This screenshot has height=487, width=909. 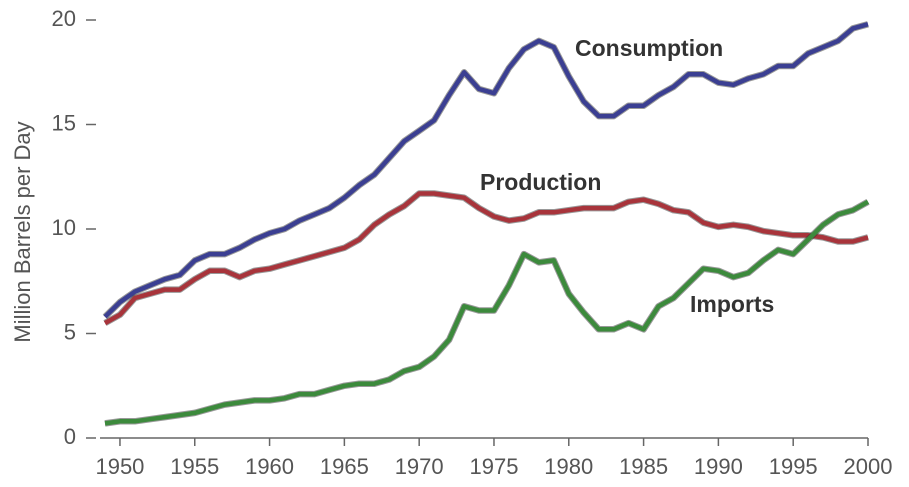 What do you see at coordinates (732, 304) in the screenshot?
I see `series-label: Imports` at bounding box center [732, 304].